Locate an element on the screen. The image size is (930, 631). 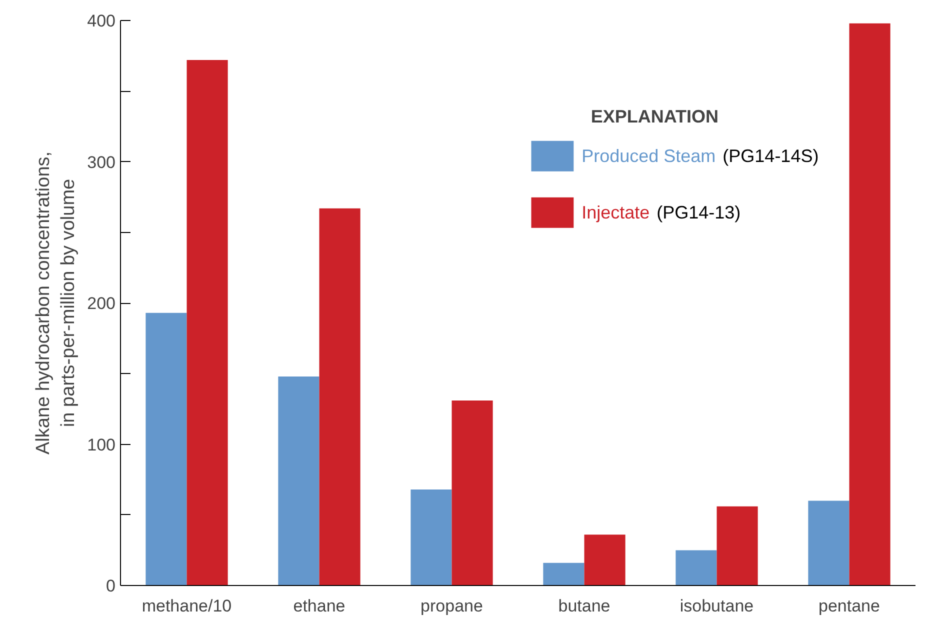
legend-label: Produced Steam (PG14-14S) is located at coordinates (700, 156).